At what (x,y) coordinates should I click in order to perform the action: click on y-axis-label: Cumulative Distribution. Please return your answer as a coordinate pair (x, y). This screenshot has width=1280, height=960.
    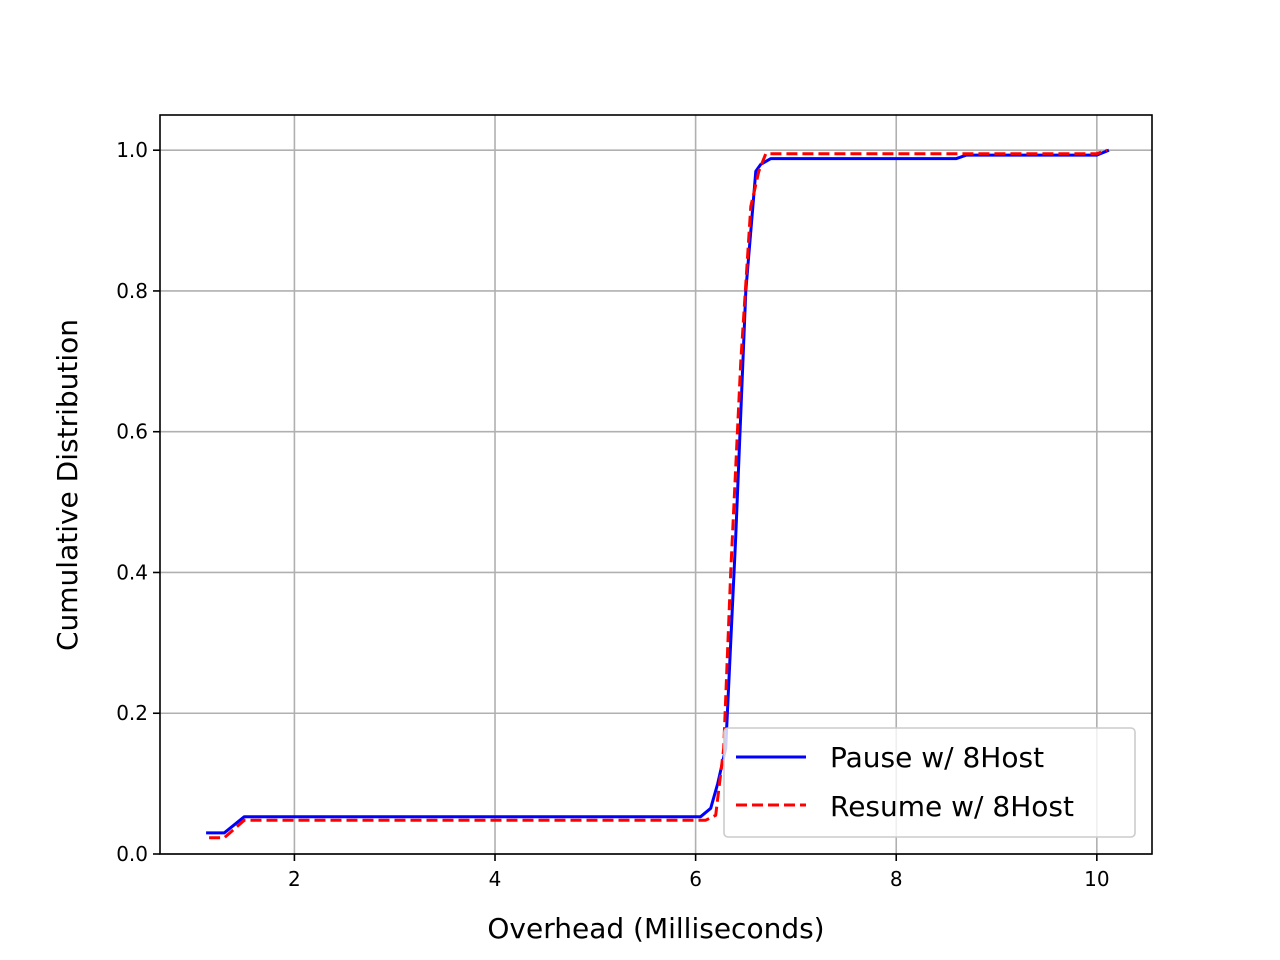
    Looking at the image, I should click on (67, 485).